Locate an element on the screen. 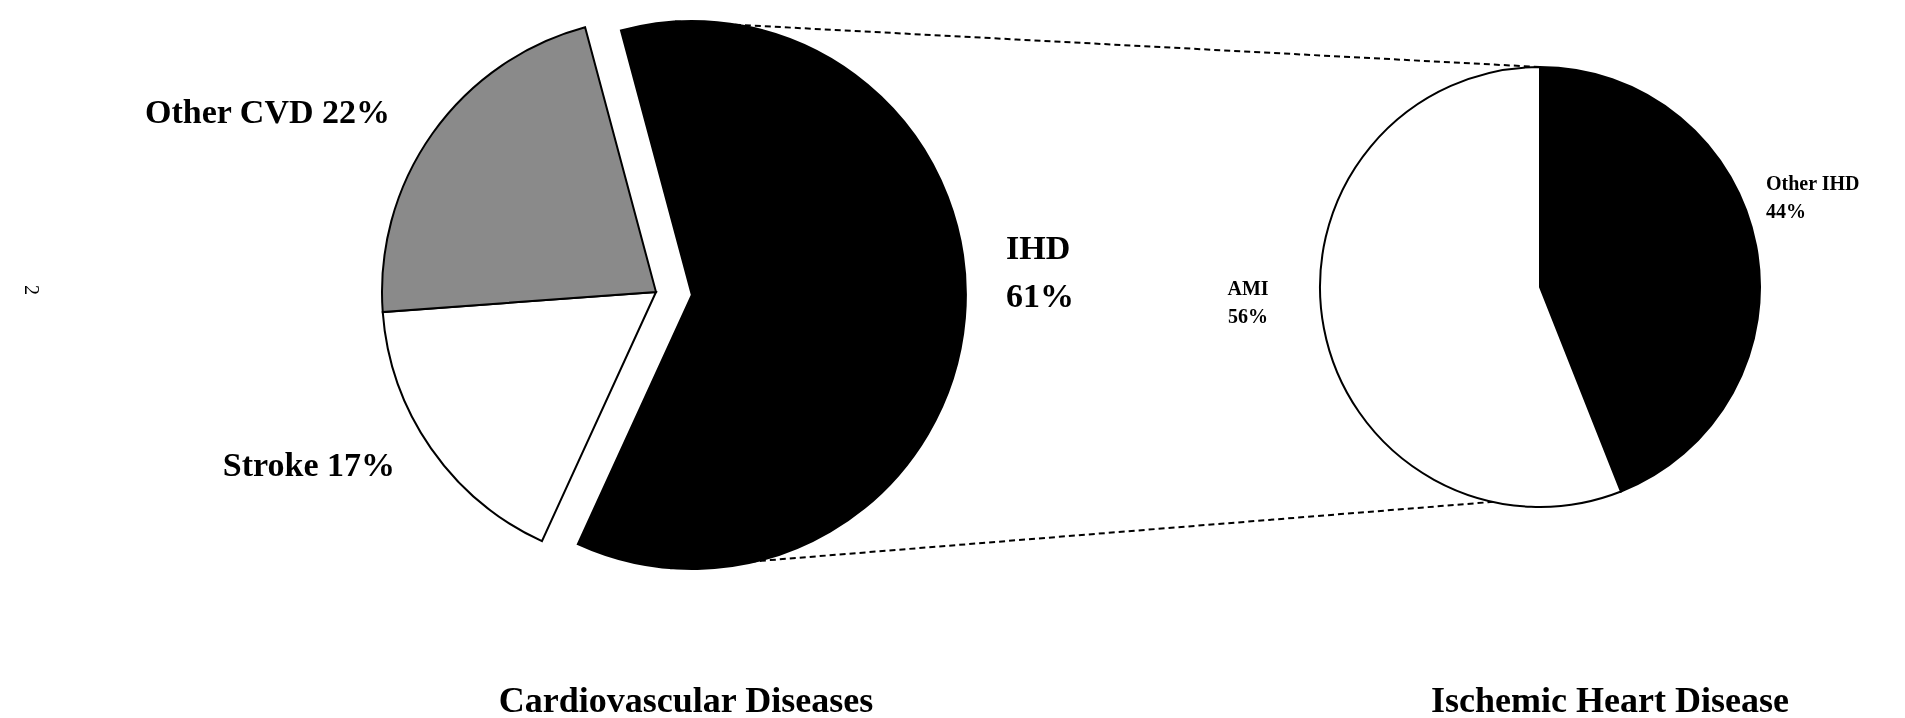  slice-label: Other CVD 22% is located at coordinates (267, 111).